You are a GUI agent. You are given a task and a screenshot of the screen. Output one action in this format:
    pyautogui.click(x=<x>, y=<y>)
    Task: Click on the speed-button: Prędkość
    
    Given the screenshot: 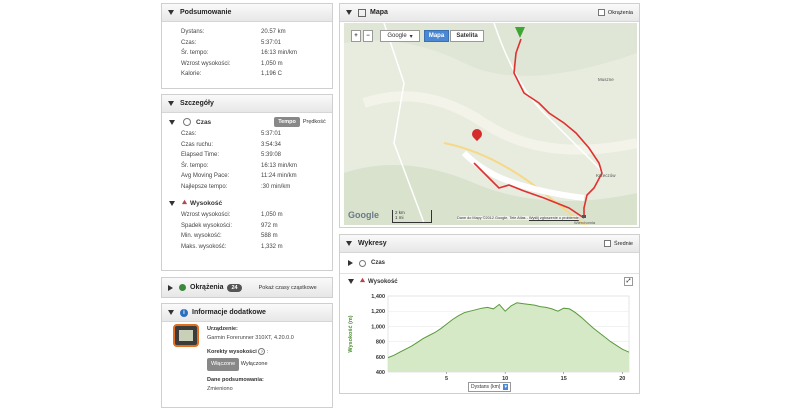 What is the action you would take?
    pyautogui.click(x=314, y=122)
    